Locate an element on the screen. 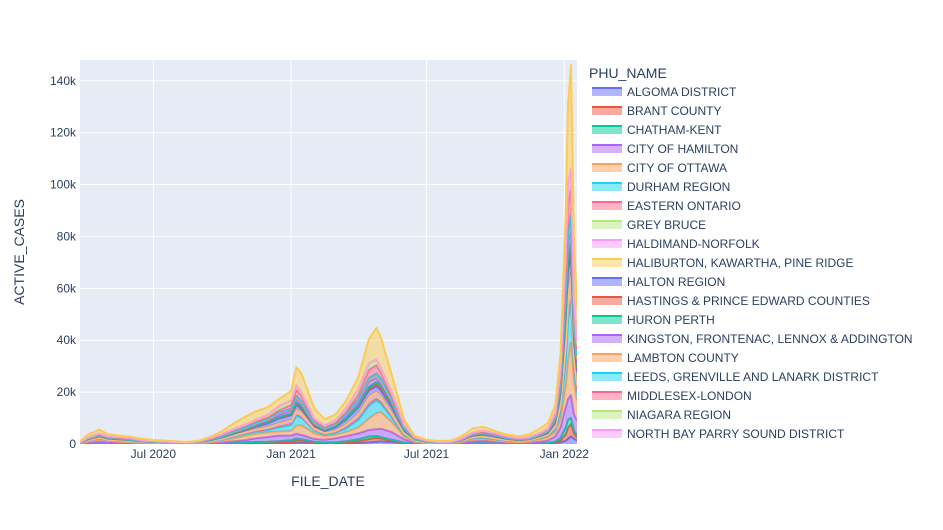 This screenshot has height=530, width=943. y-tick-label: 120k is located at coordinates (63, 133).